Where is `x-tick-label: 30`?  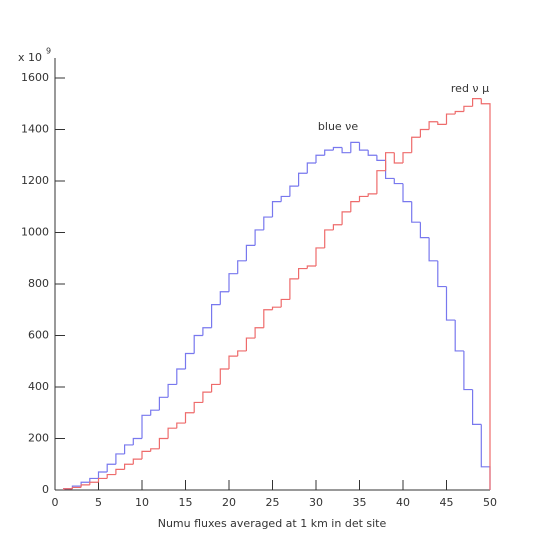 x-tick-label: 30 is located at coordinates (316, 502).